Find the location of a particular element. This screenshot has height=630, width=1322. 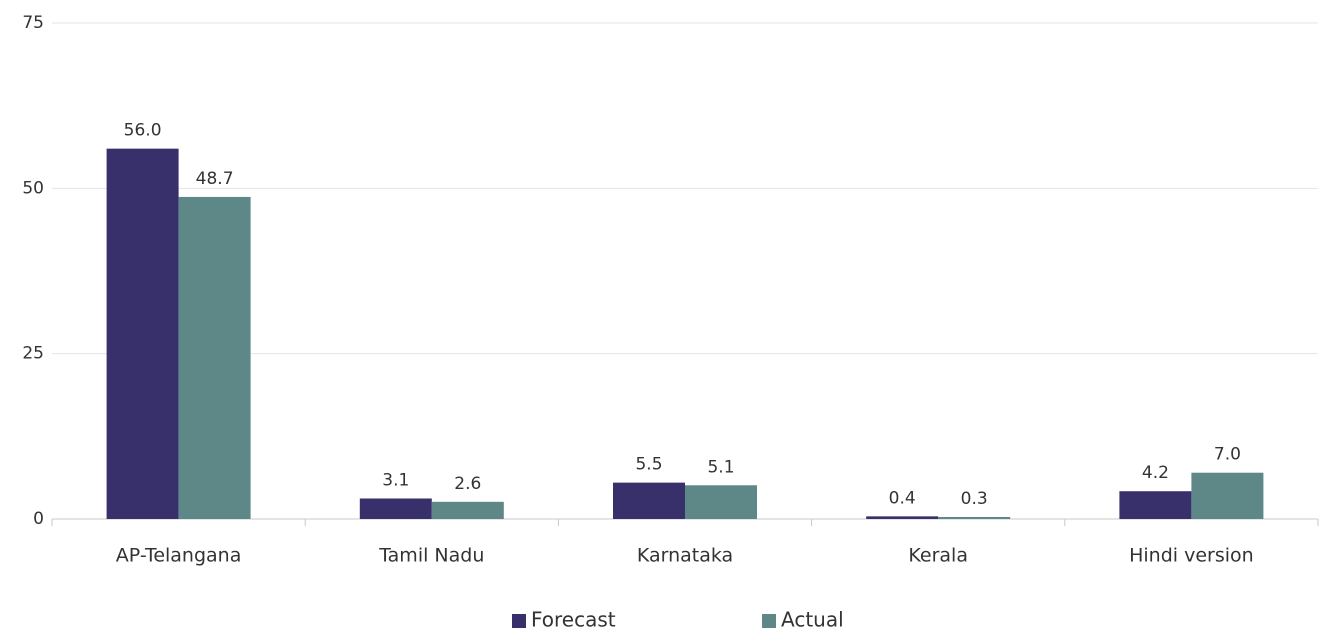

data-label: 56.0 is located at coordinates (143, 131).